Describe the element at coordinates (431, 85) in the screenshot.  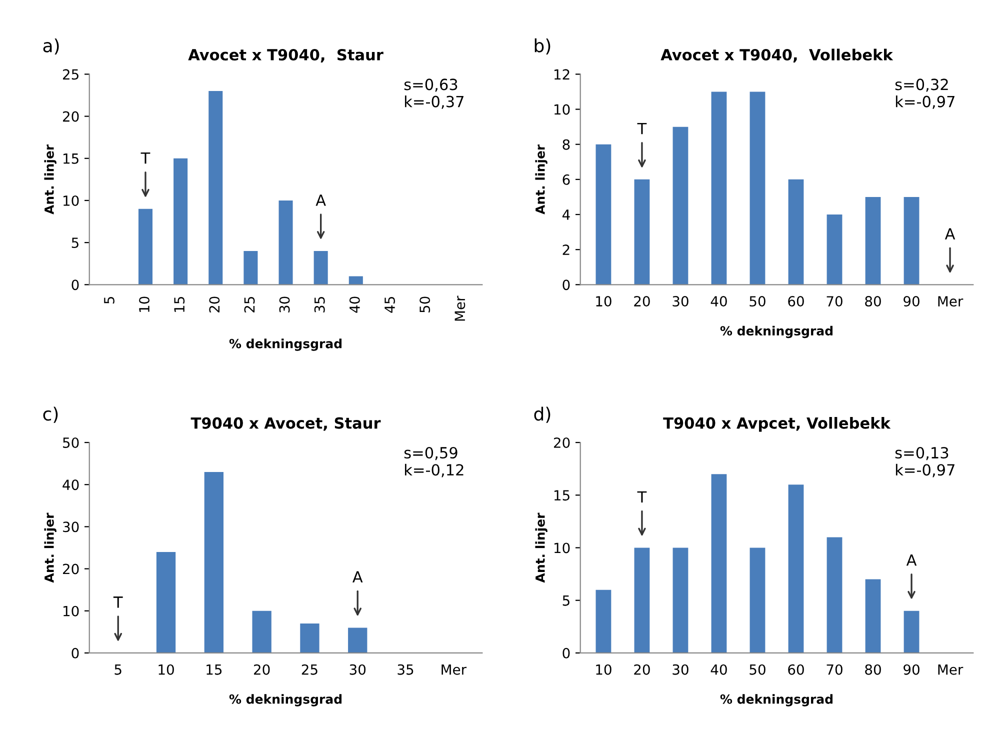
I see `annotation: s=0,63` at that location.